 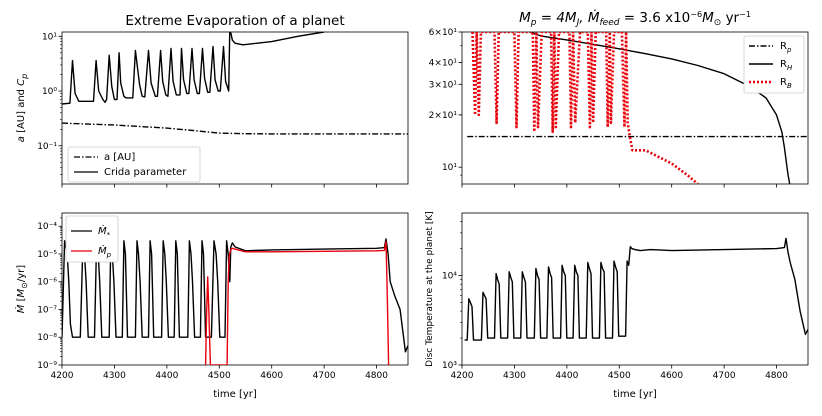 I want to click on bl-ytick-label: 10⁻⁶, so click(x=47, y=283).